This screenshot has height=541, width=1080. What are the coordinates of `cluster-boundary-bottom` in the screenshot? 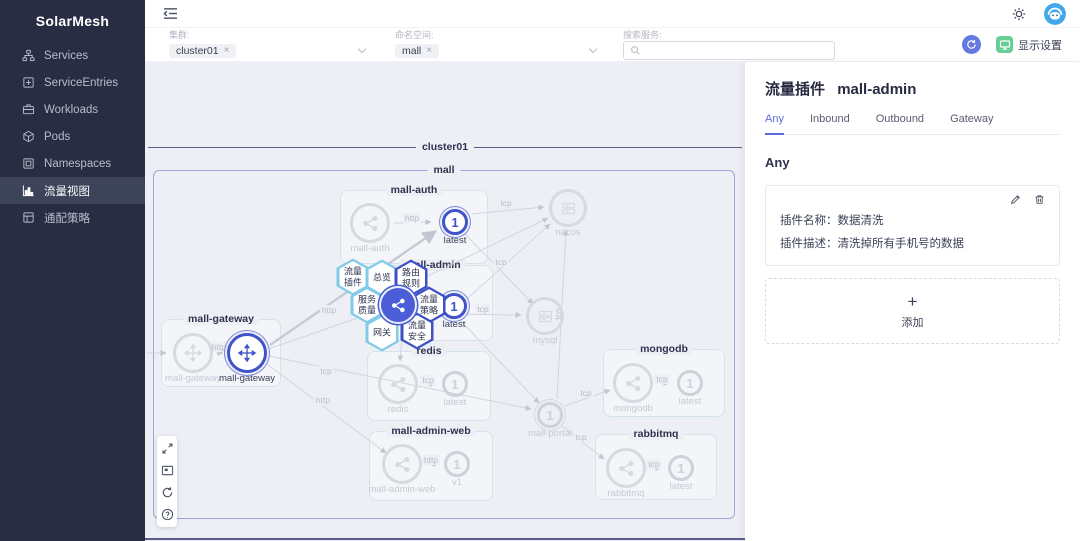 It's located at (445, 539).